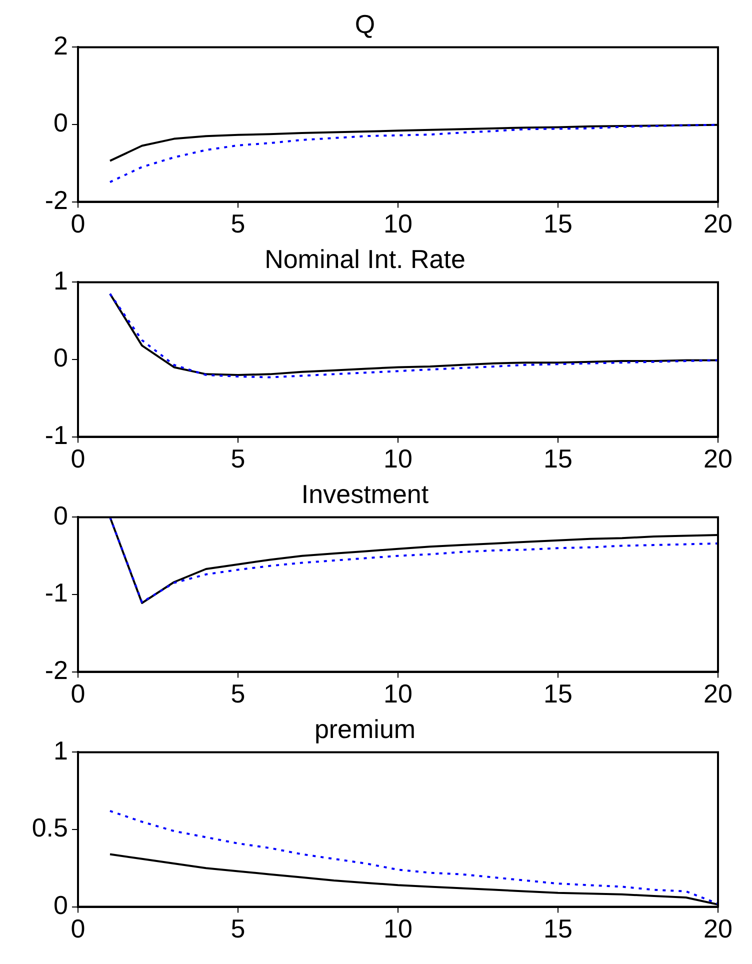 The image size is (752, 964). I want to click on chart-title: Q, so click(365, 23).